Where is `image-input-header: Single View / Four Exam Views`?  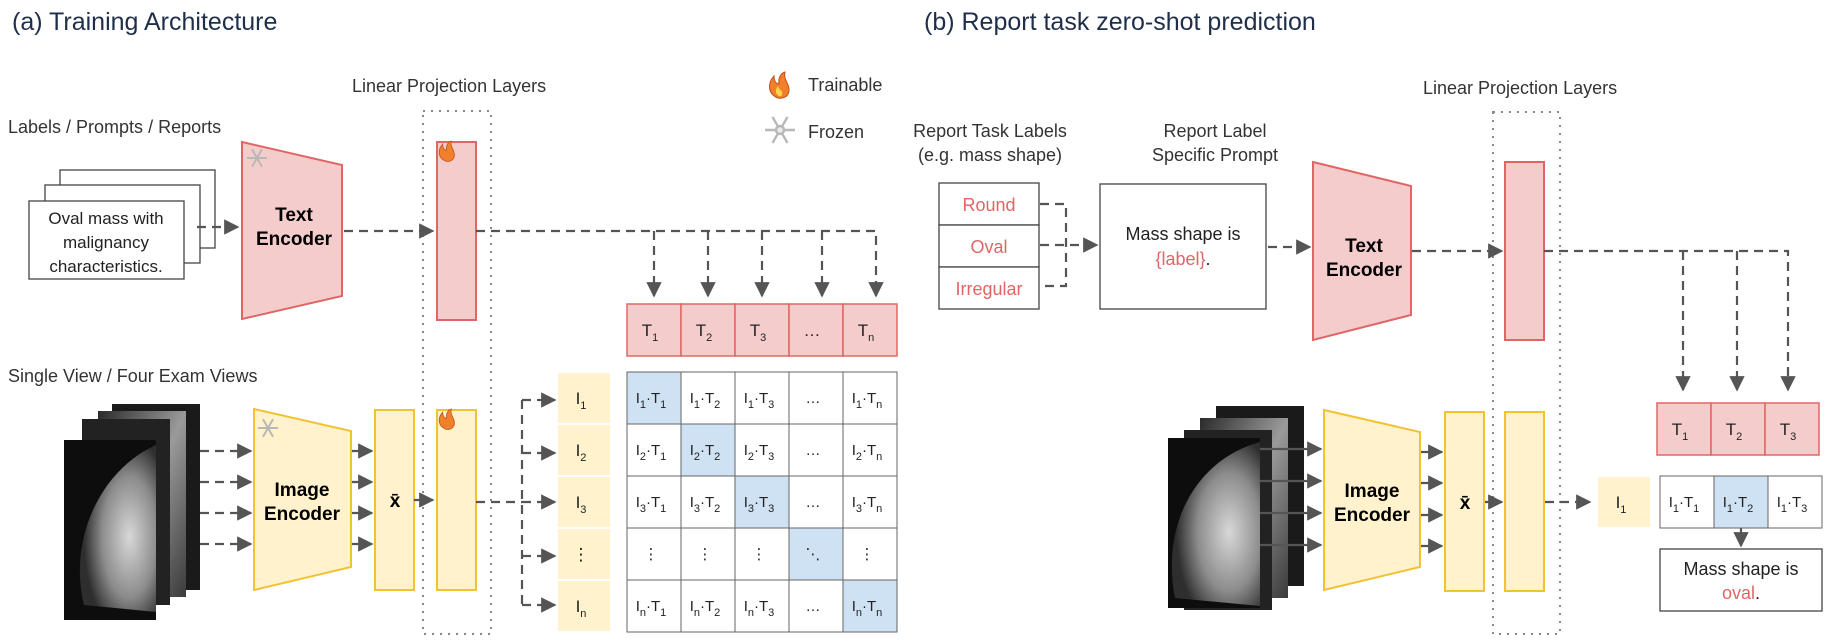
image-input-header: Single View / Four Exam Views is located at coordinates (132, 376).